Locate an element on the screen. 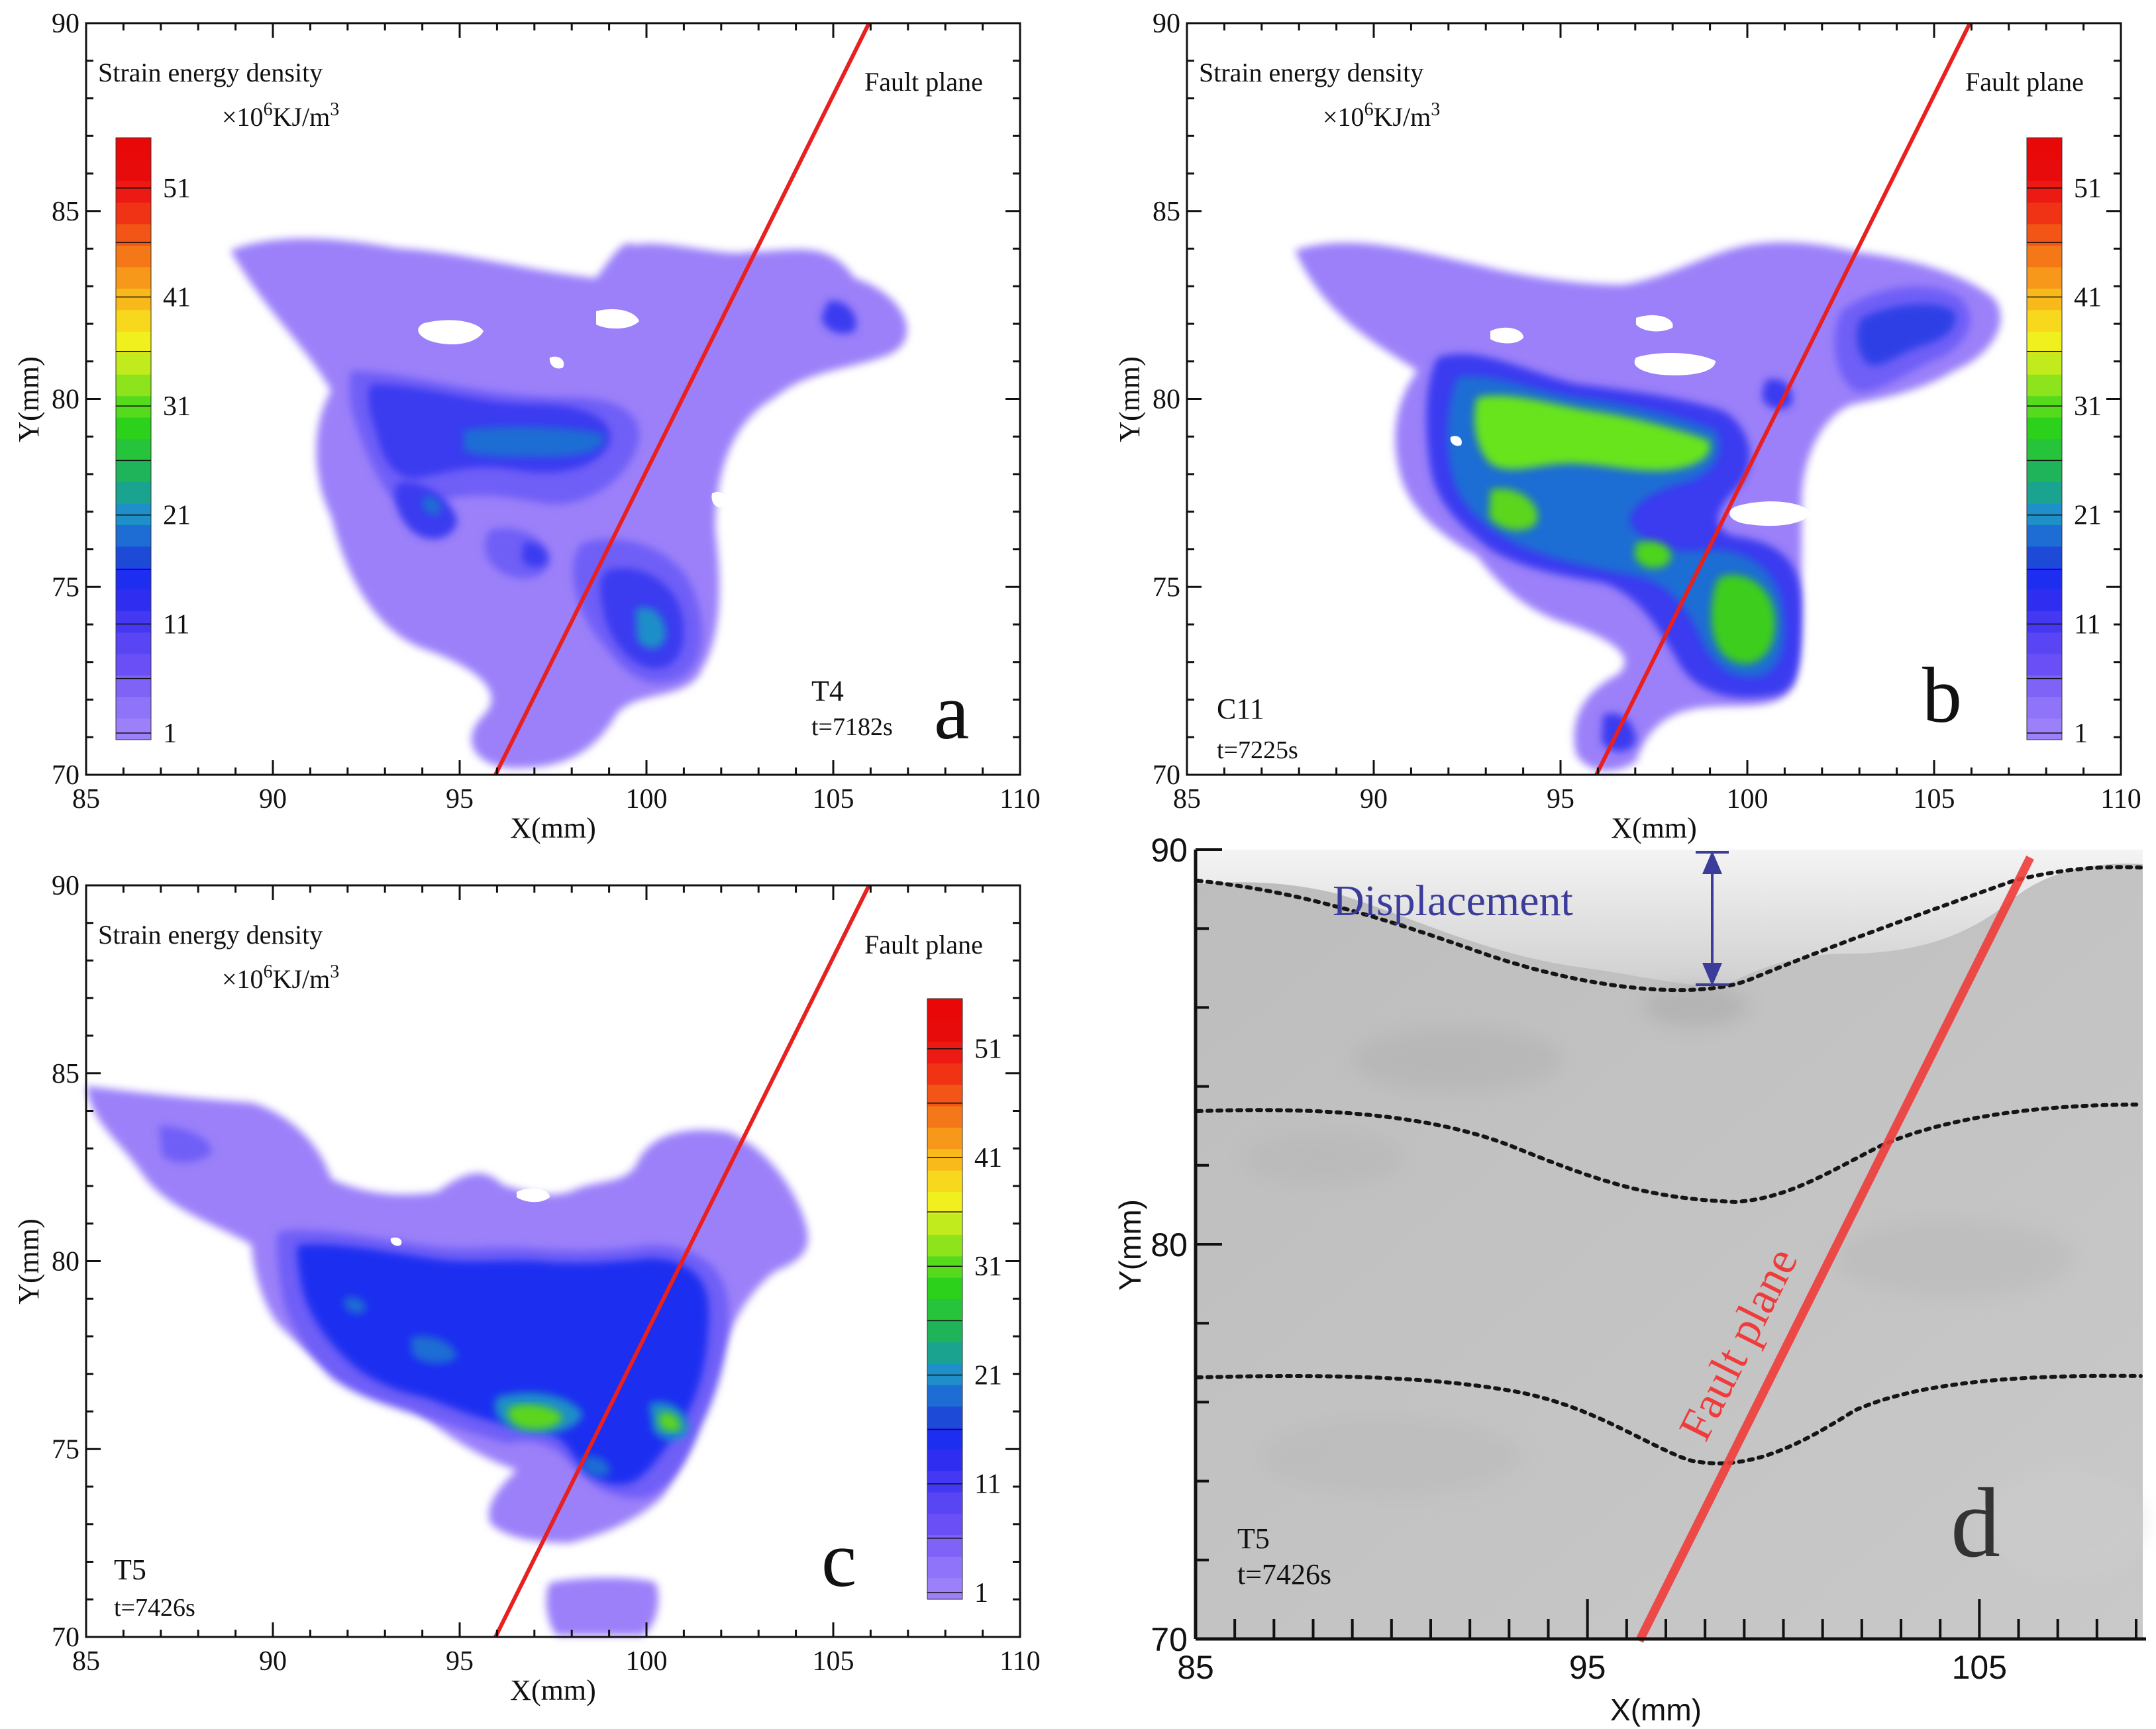  panel-b-ylabel: Y(mm) is located at coordinates (1129, 399).